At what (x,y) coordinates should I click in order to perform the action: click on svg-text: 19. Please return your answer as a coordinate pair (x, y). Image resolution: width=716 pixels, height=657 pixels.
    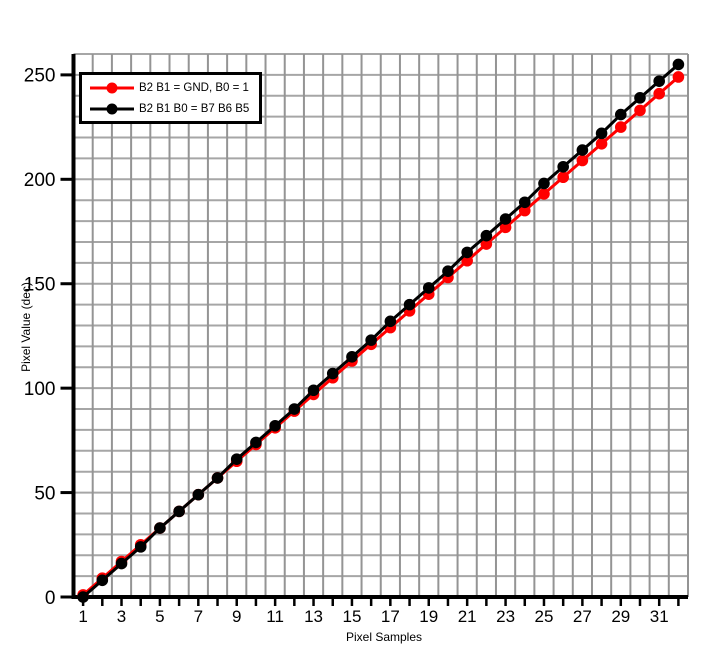
    Looking at the image, I should click on (428, 616).